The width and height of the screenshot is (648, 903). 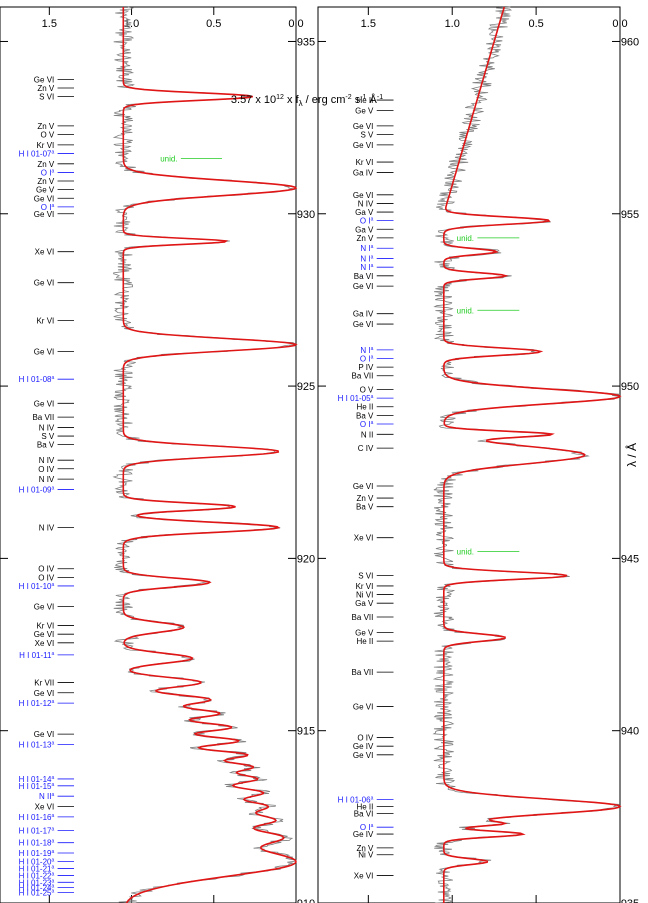 What do you see at coordinates (44, 682) in the screenshot?
I see `line-id-label: Kr VII` at bounding box center [44, 682].